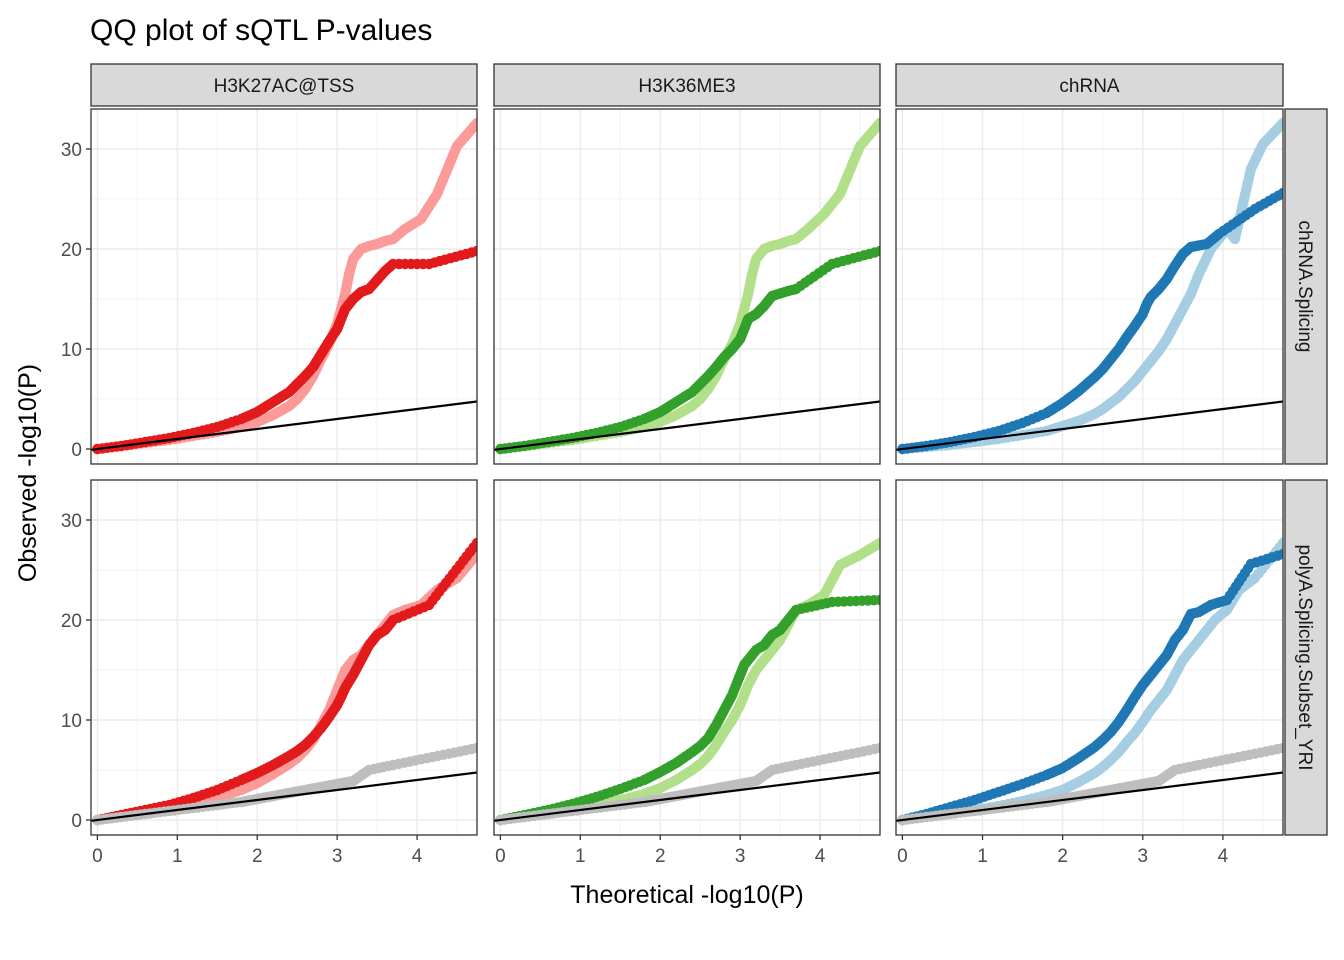 The height and width of the screenshot is (960, 1344). I want to click on facet-panel: 0 10 20 30, so click(269, 286).